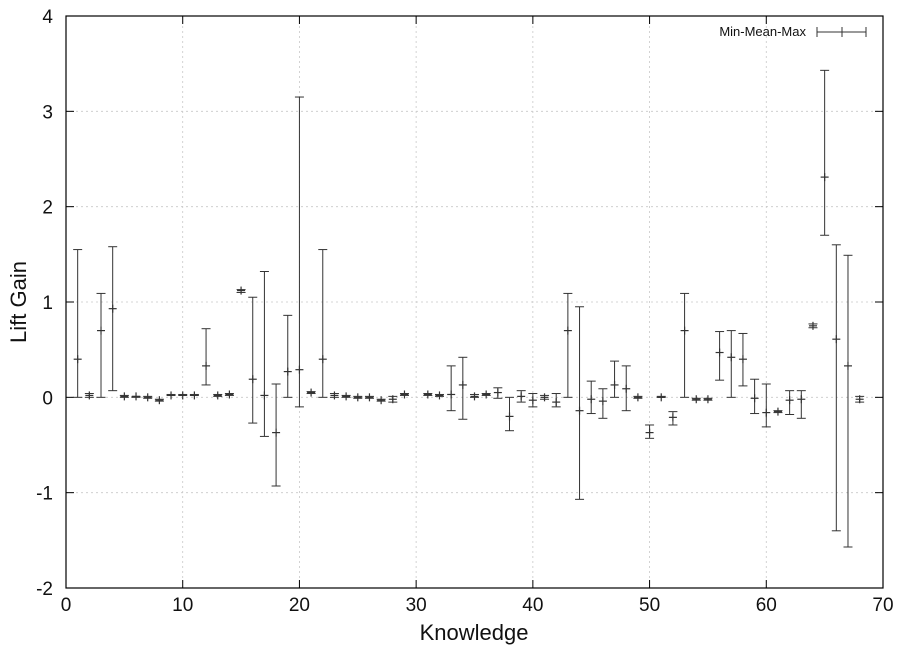 This screenshot has height=651, width=911. Describe the element at coordinates (766, 605) in the screenshot. I see `x-tick-label: 60` at that location.